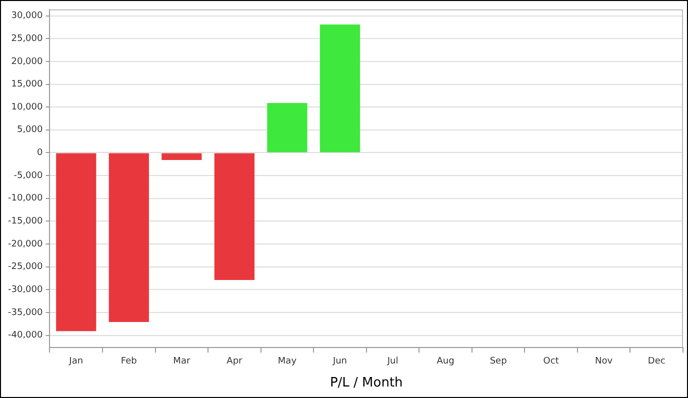  Describe the element at coordinates (27, 16) in the screenshot. I see `y-tick-label: 30,000` at that location.